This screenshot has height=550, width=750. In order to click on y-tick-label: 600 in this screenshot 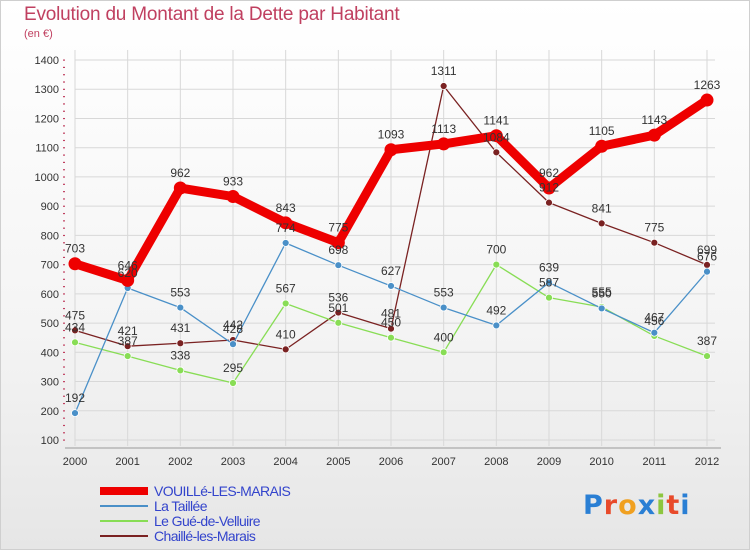, I will do `click(50, 295)`.